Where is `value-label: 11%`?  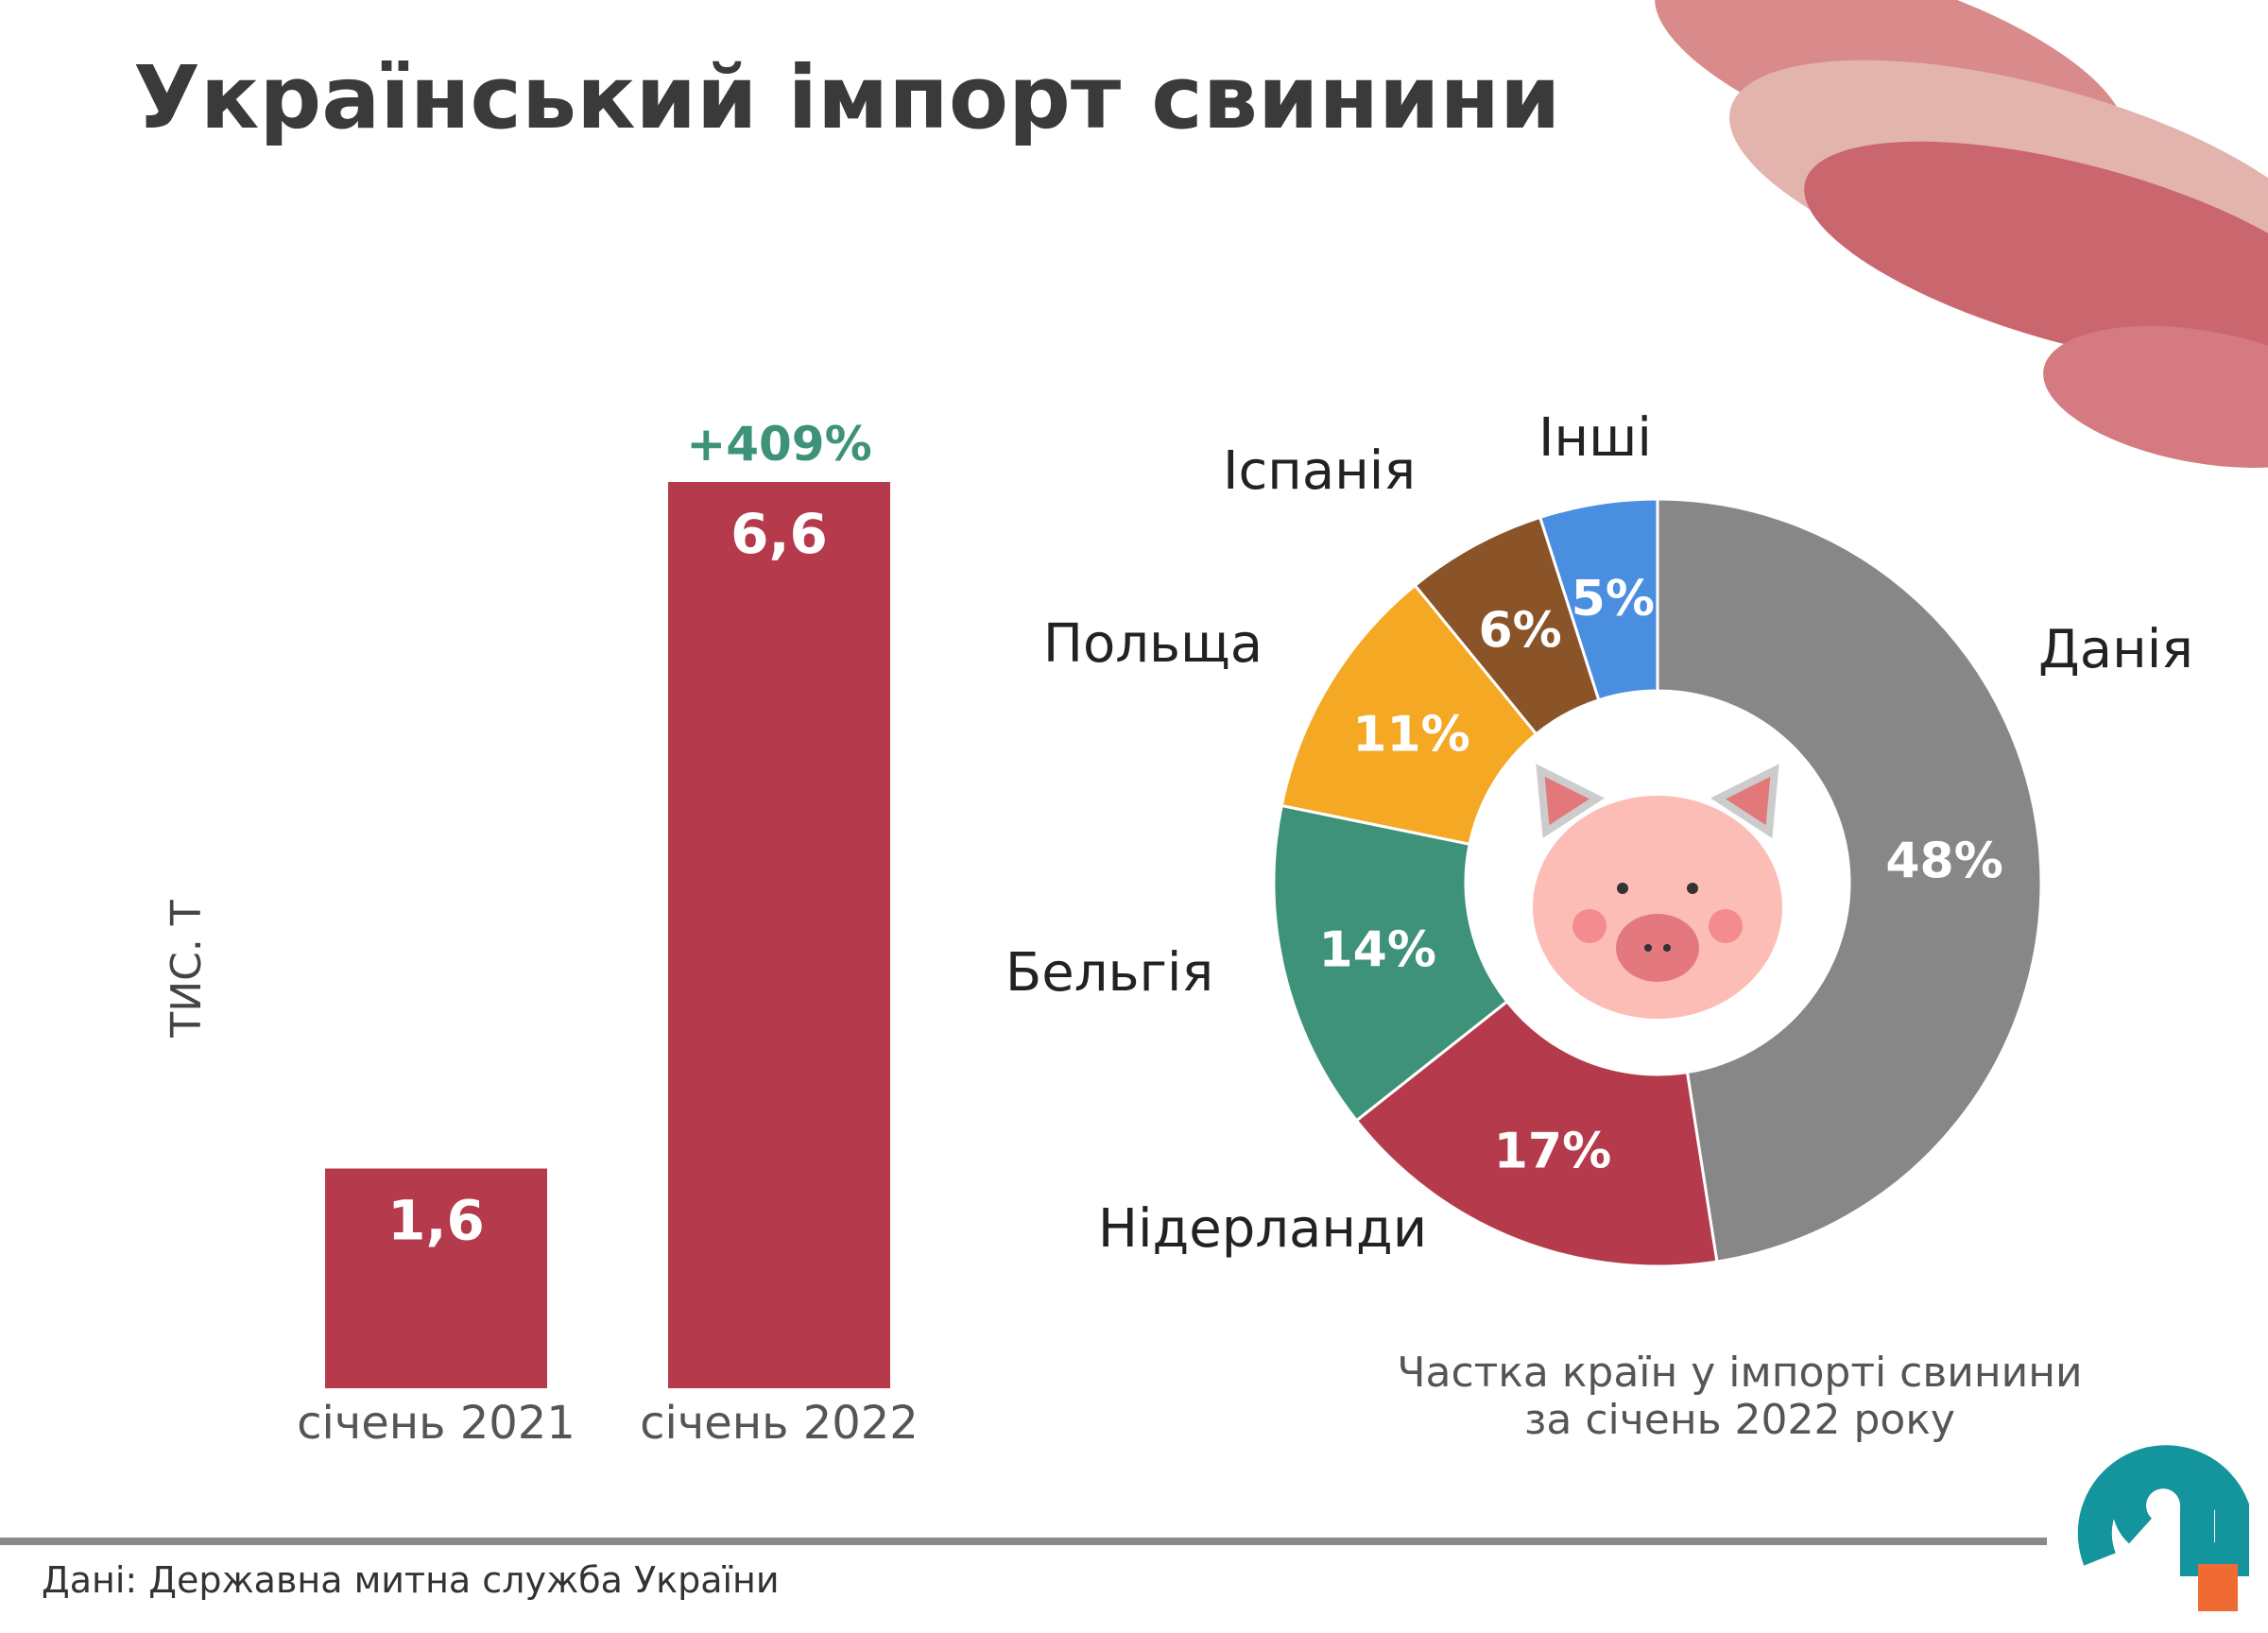
value-label: 11% is located at coordinates (1410, 734).